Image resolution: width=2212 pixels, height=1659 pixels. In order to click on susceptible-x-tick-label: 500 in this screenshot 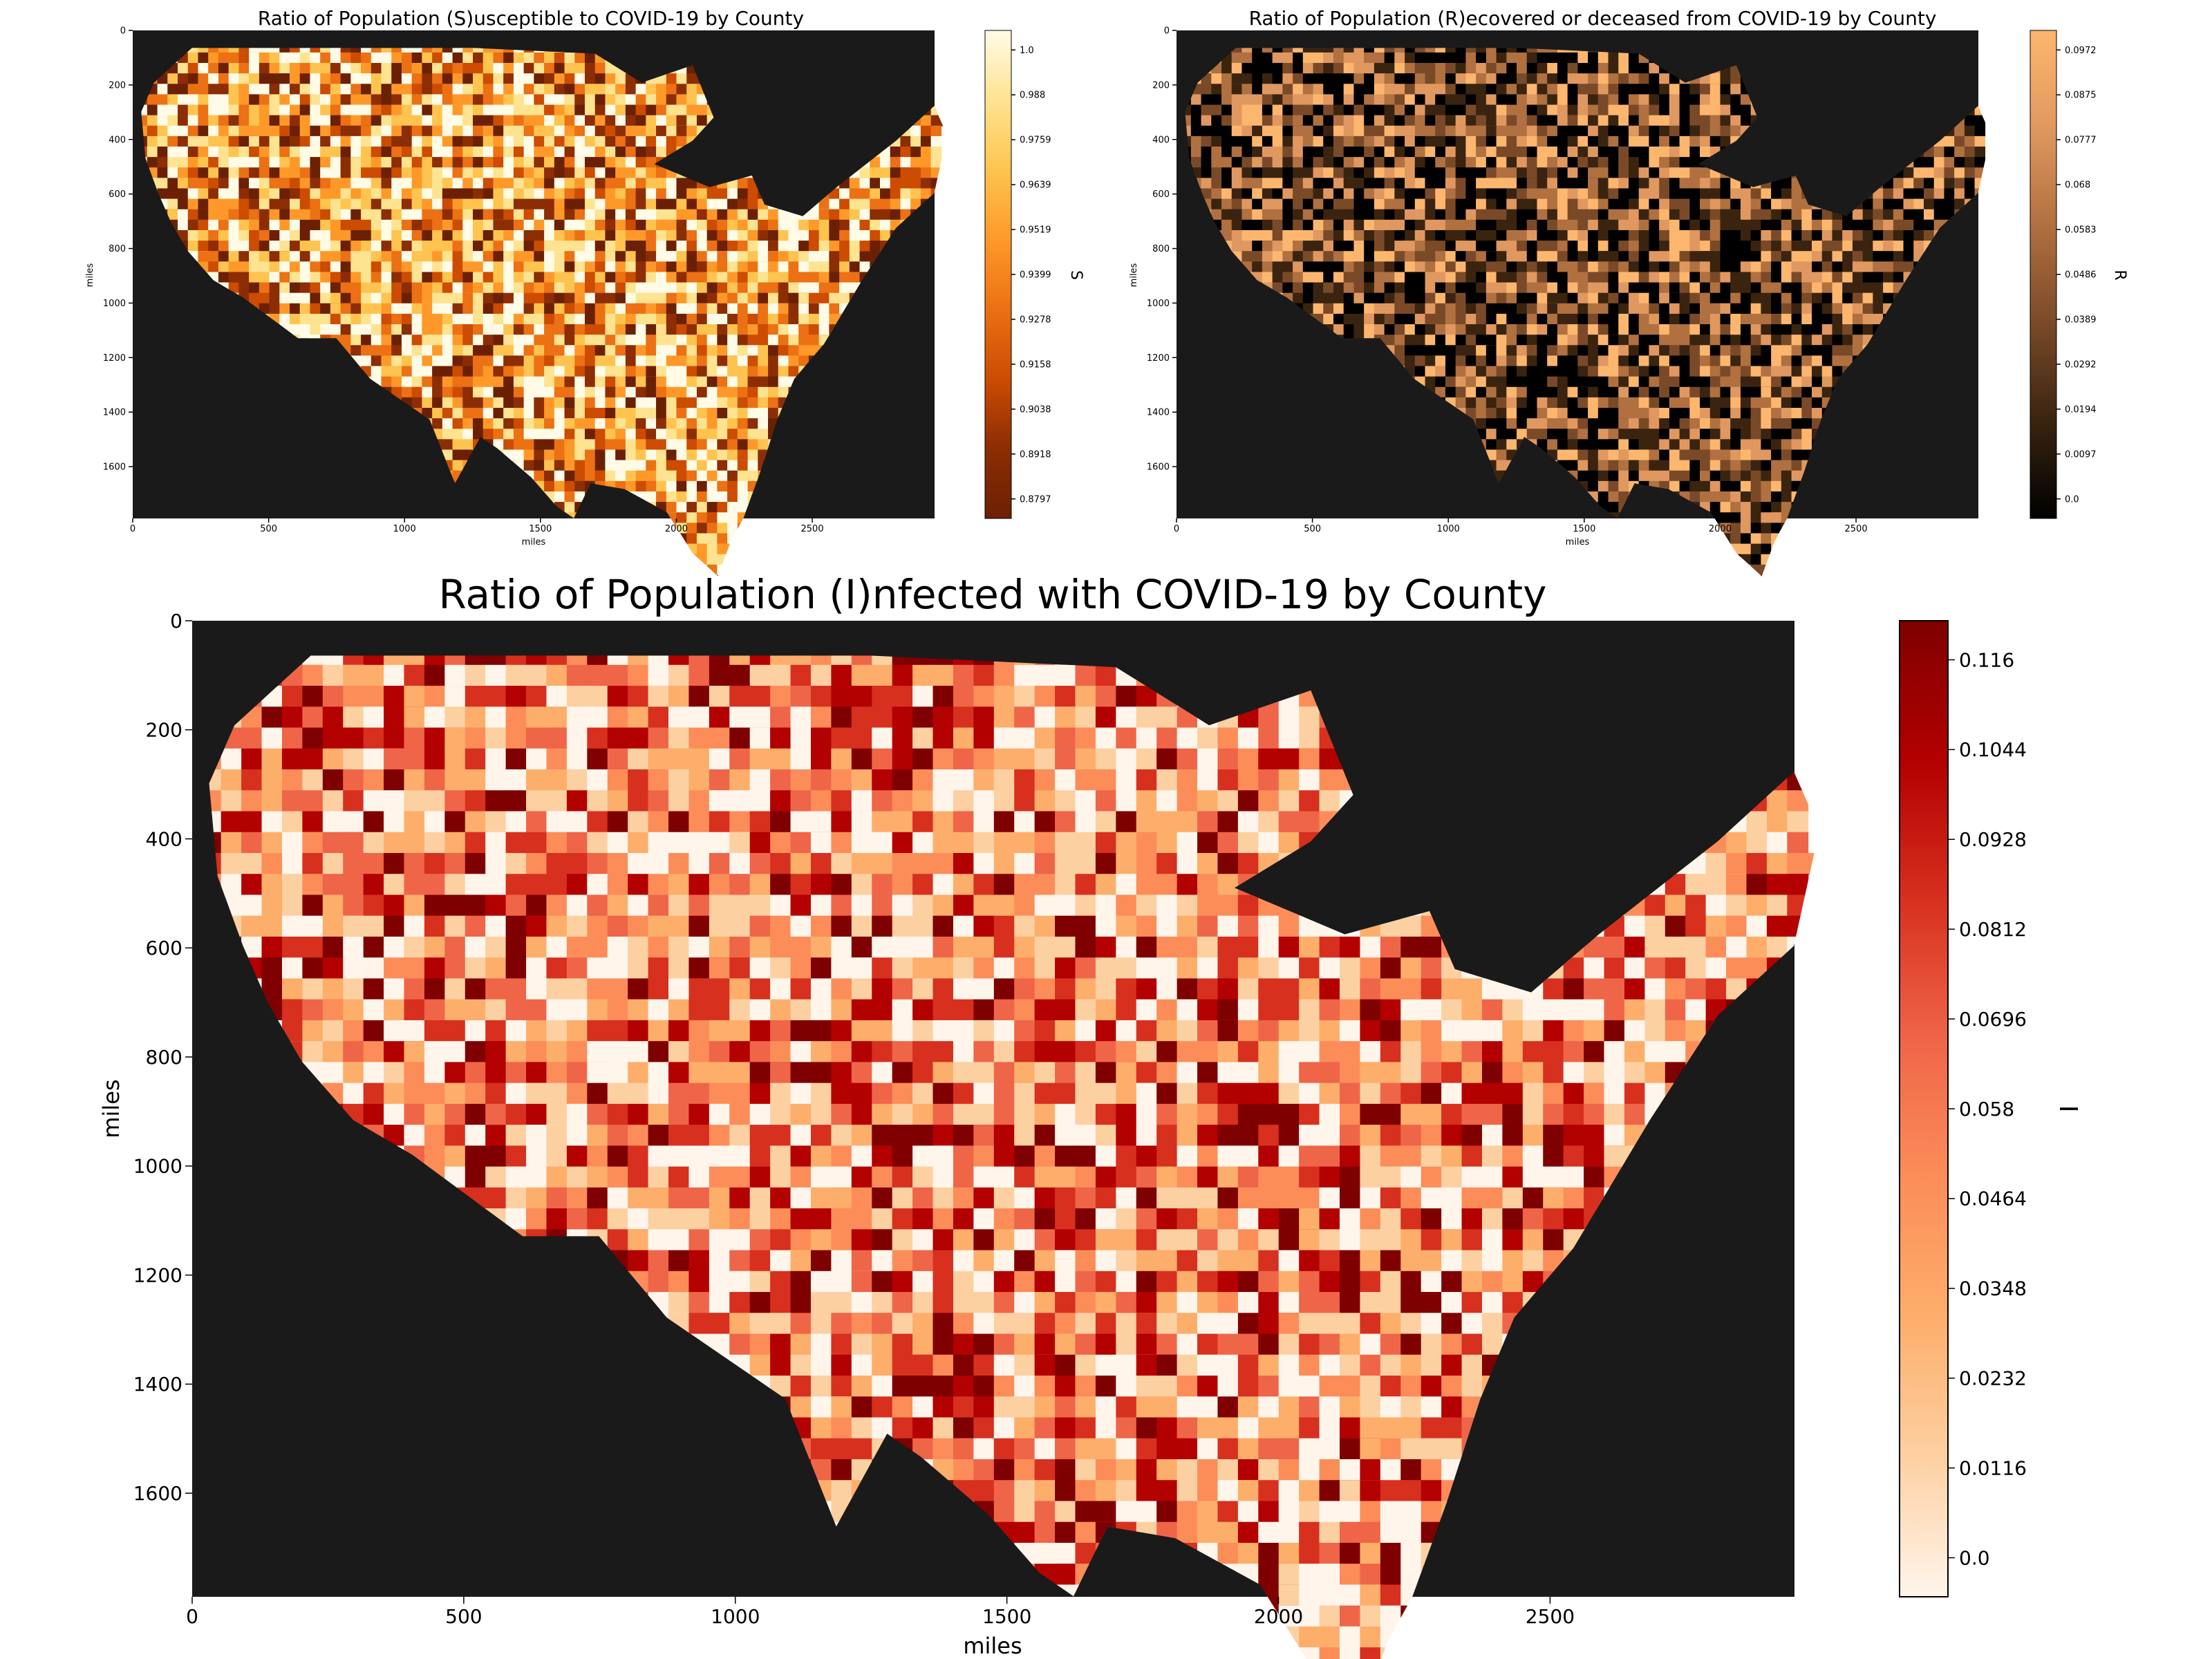, I will do `click(268, 529)`.